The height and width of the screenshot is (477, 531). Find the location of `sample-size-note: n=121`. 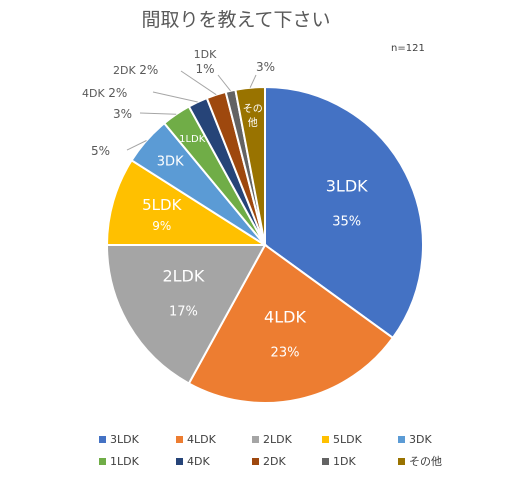

sample-size-note: n=121 is located at coordinates (408, 48).